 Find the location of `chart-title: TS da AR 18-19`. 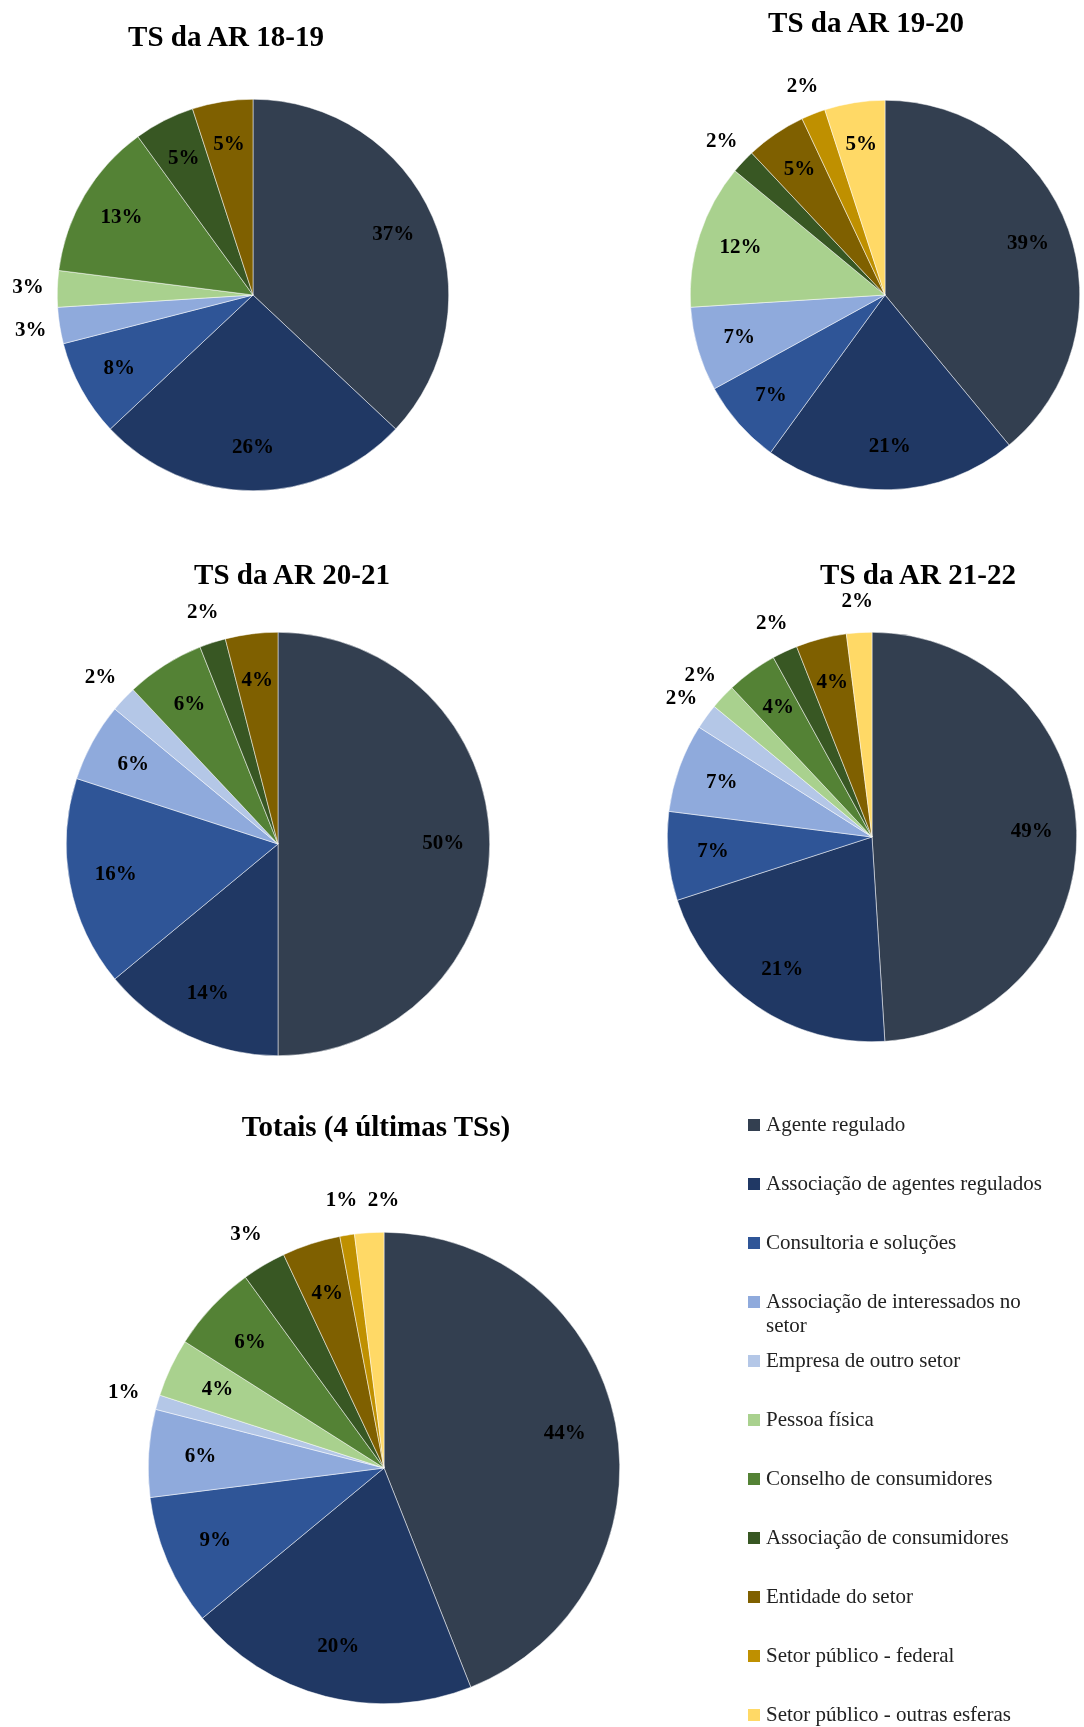

chart-title: TS da AR 18-19 is located at coordinates (226, 36).